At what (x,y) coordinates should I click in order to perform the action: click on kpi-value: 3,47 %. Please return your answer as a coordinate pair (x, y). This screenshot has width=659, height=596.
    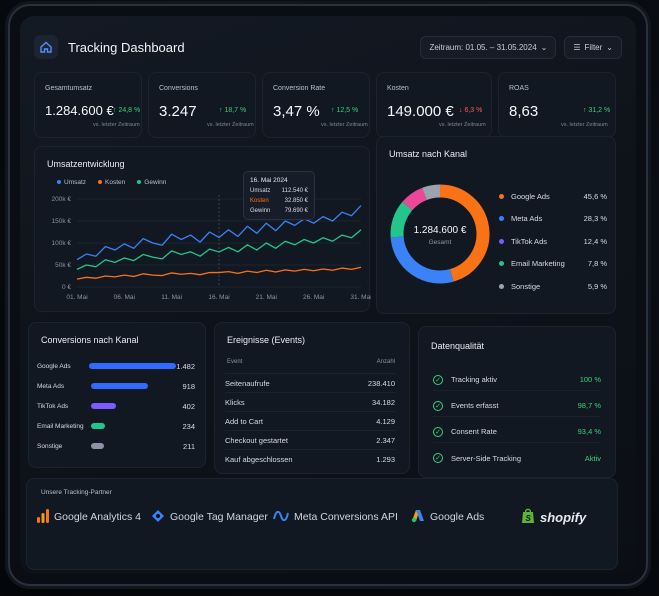
    Looking at the image, I should click on (296, 111).